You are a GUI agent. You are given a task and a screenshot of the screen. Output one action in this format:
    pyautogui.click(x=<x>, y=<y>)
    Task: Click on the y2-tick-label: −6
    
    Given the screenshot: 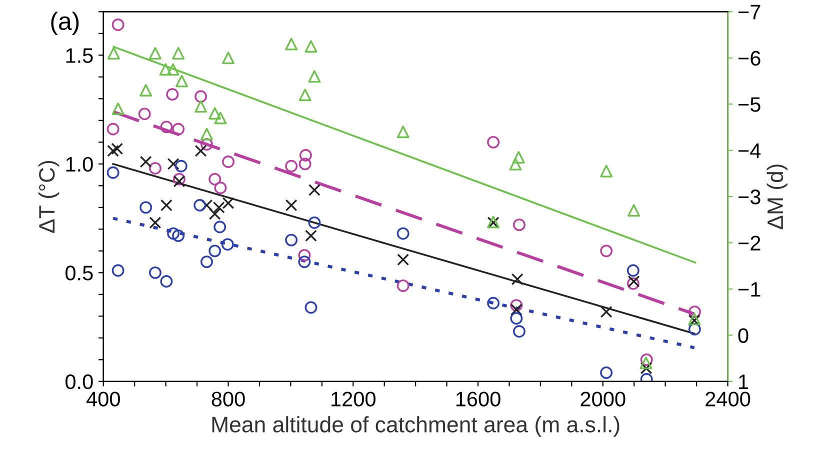 What is the action you would take?
    pyautogui.click(x=749, y=58)
    